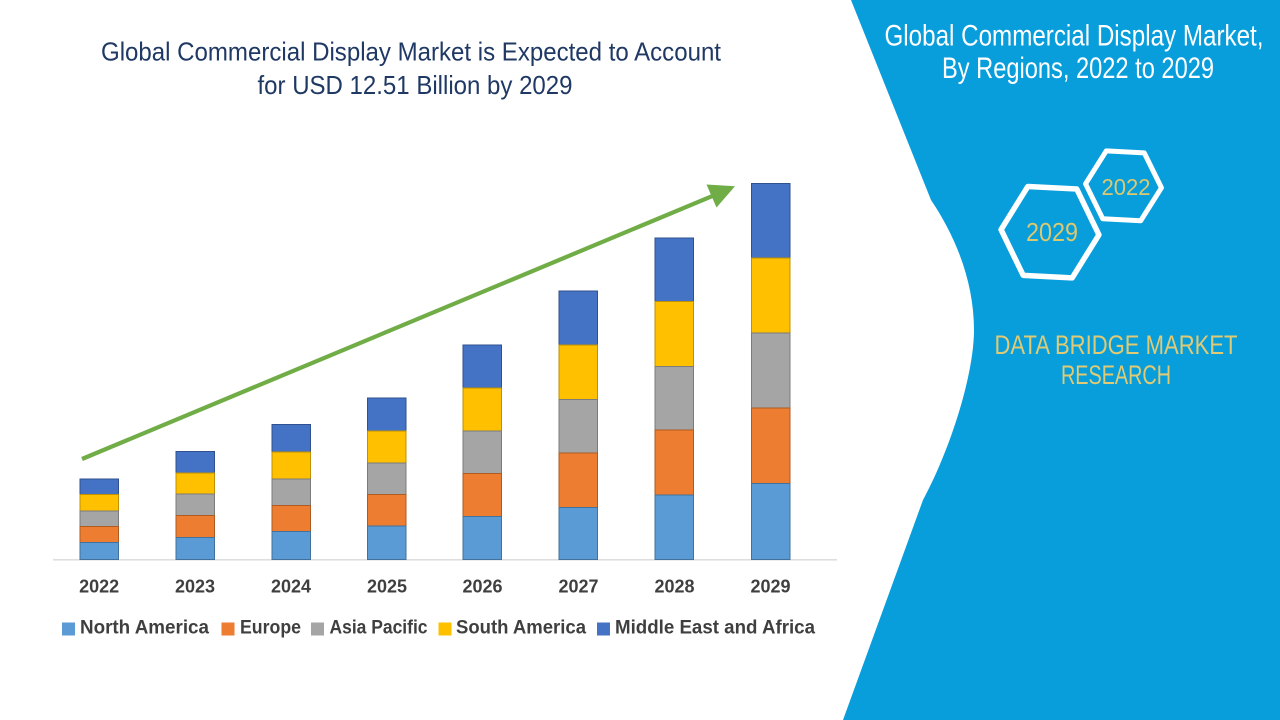 The height and width of the screenshot is (720, 1280). What do you see at coordinates (482, 587) in the screenshot?
I see `svg-text: 2026` at bounding box center [482, 587].